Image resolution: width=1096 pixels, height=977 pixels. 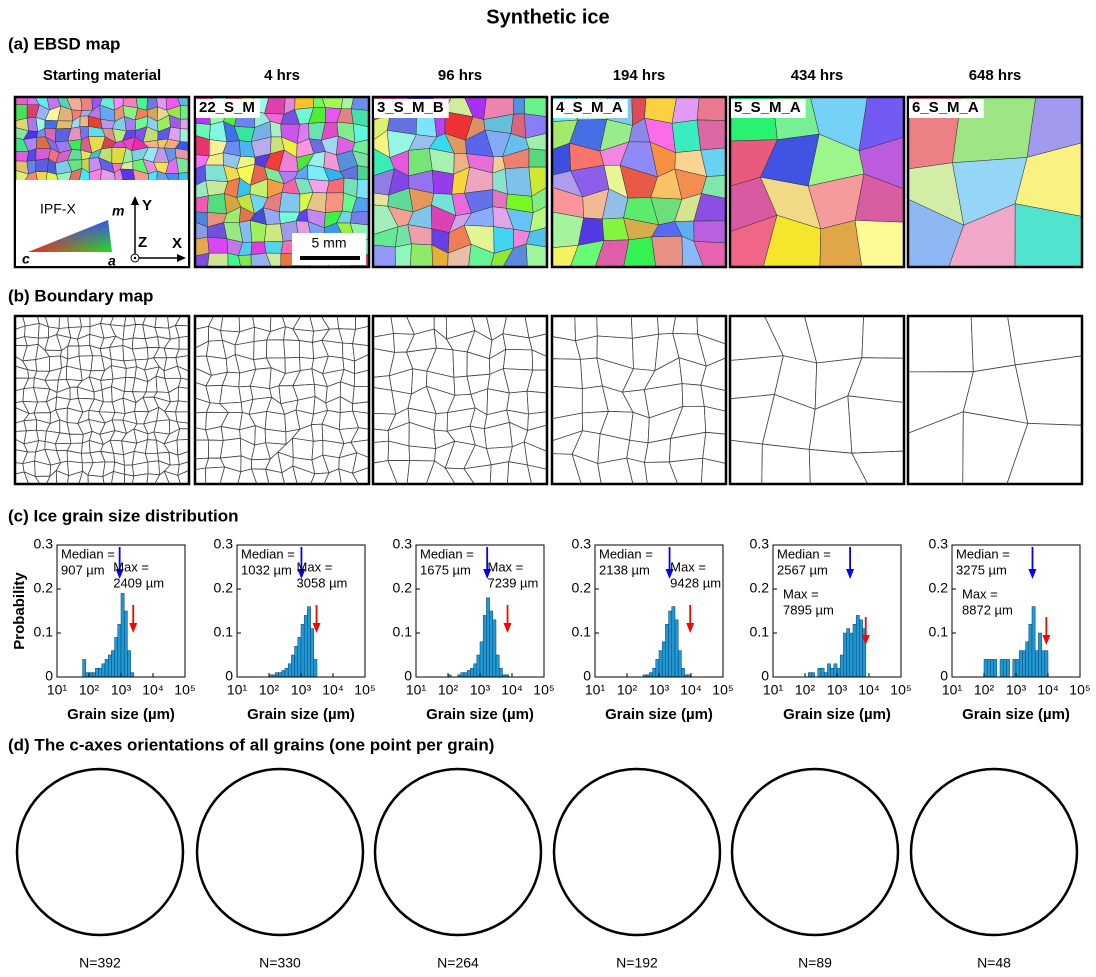 I want to click on ipf-label: m, so click(x=118, y=211).